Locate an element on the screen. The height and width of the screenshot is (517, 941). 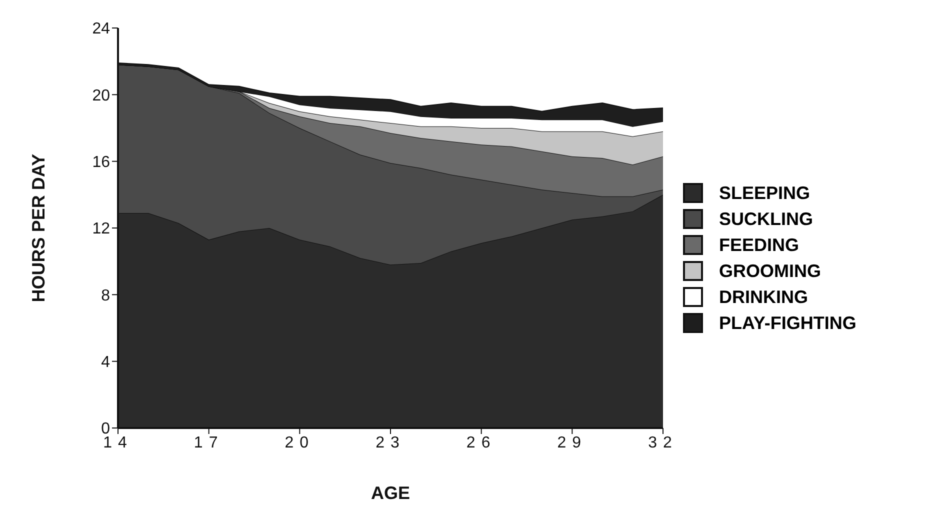
legend-label: DRINKING is located at coordinates (763, 297).